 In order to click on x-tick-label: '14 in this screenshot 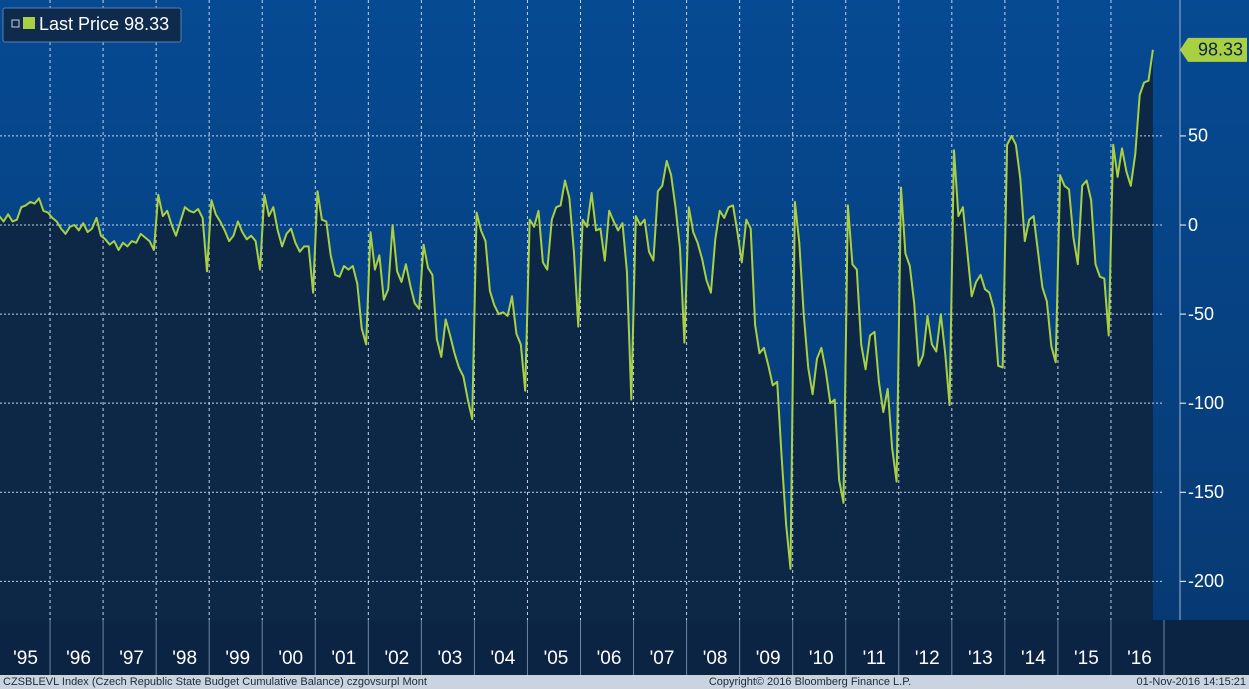, I will do `click(1033, 658)`.